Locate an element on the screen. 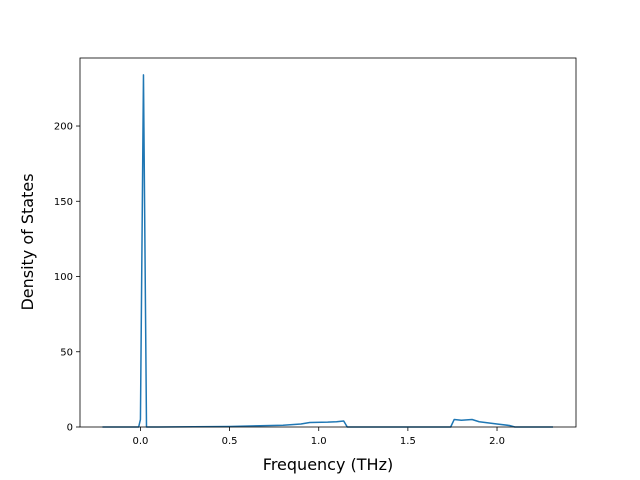 The image size is (640, 480). x-tick-label: 2.0 is located at coordinates (497, 441).